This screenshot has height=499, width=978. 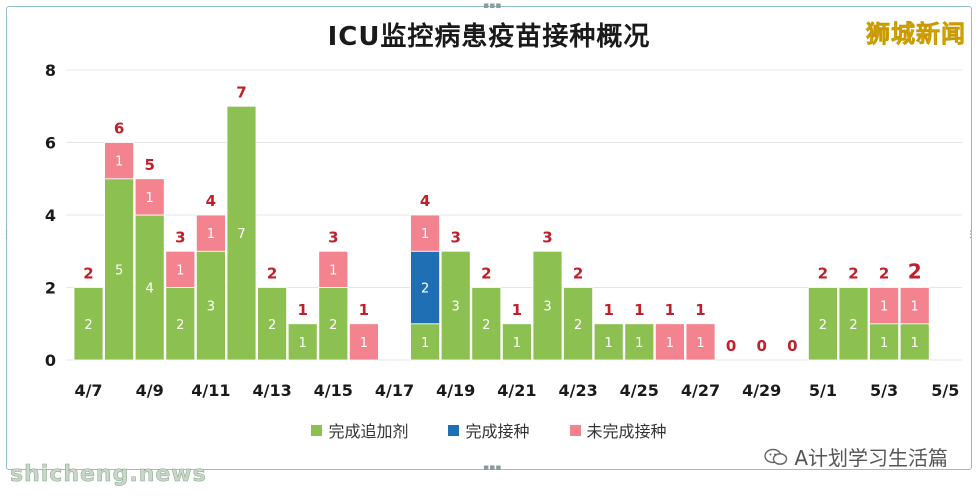 What do you see at coordinates (149, 165) in the screenshot?
I see `total-label: 5` at bounding box center [149, 165].